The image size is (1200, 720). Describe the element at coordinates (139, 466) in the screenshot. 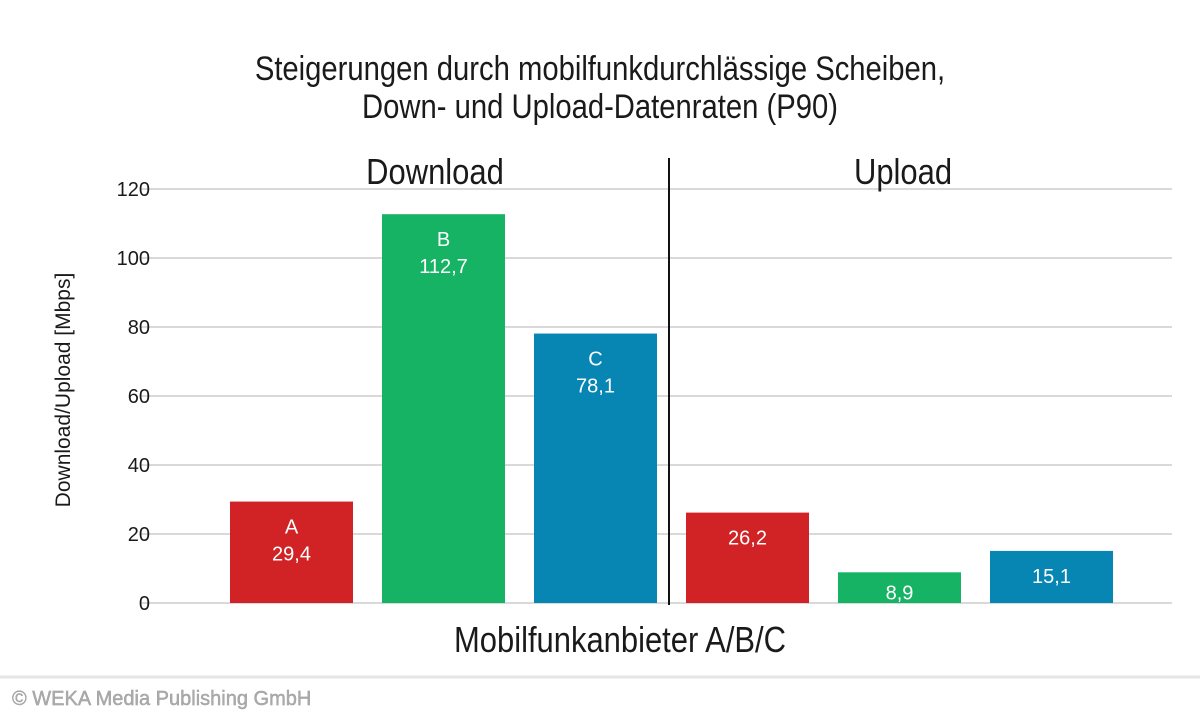

I see `y-tick-label: 40` at that location.